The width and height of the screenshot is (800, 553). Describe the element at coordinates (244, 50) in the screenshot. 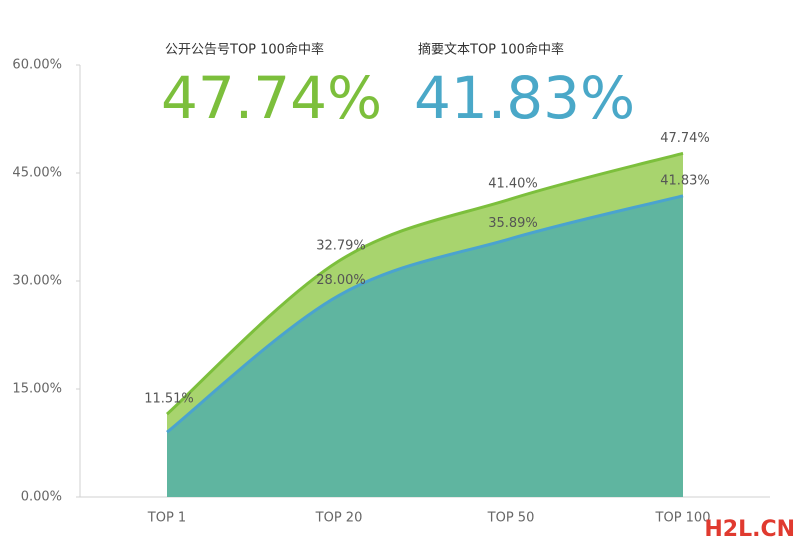

I see `annotation-label: 公开公告号TOP 100命中率` at that location.